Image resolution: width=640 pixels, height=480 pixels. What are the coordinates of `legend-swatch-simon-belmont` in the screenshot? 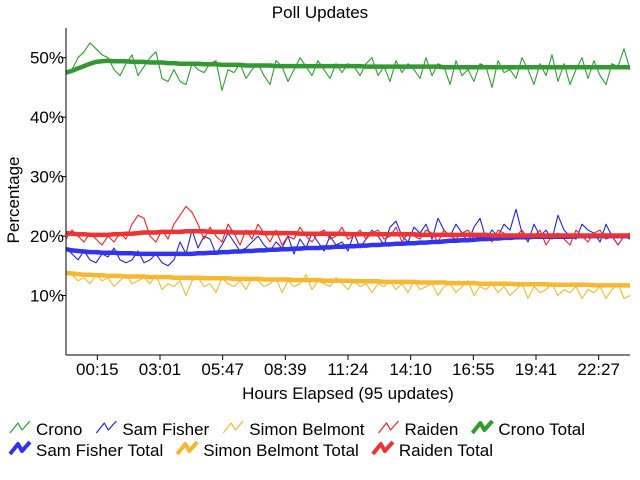 It's located at (233, 427).